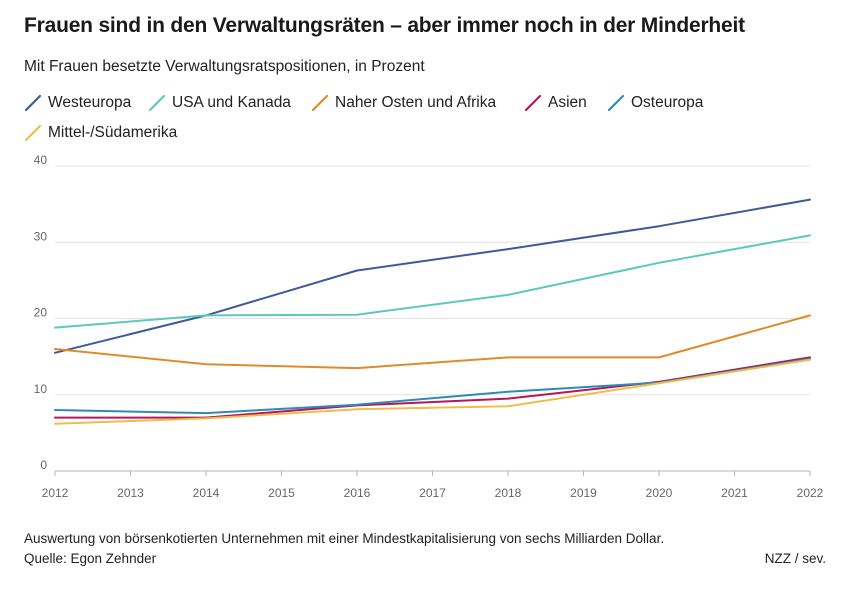 This screenshot has width=853, height=591. I want to click on x-tick-label: 2012, so click(55, 493).